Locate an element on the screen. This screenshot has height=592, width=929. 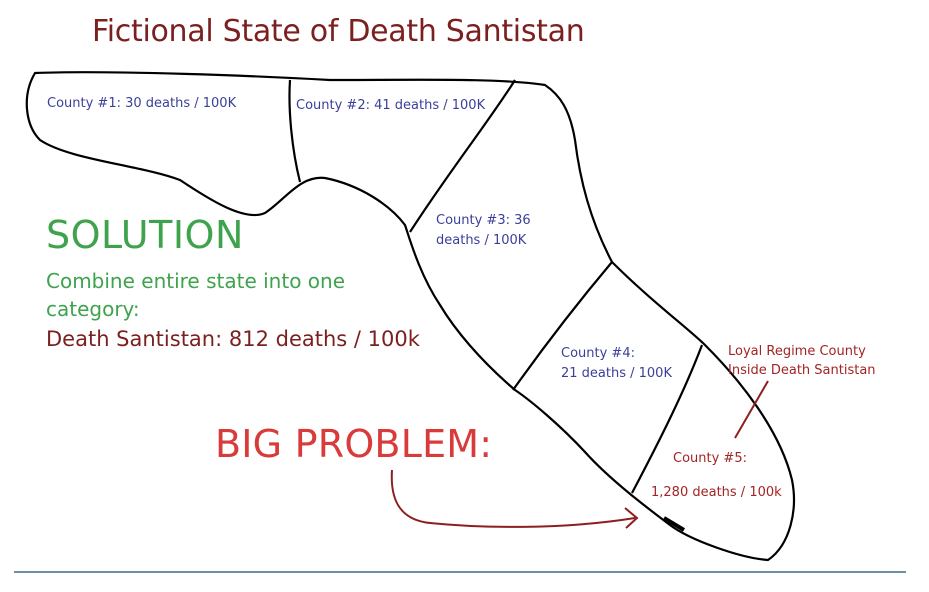
county-3-line2: deaths / 100K is located at coordinates (481, 240).